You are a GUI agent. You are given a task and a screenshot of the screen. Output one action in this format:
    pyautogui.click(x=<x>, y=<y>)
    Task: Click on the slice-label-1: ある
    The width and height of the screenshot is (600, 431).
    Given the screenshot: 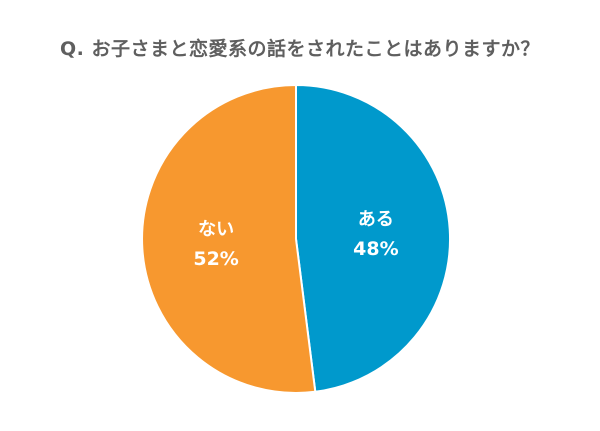 What is the action you would take?
    pyautogui.click(x=376, y=219)
    